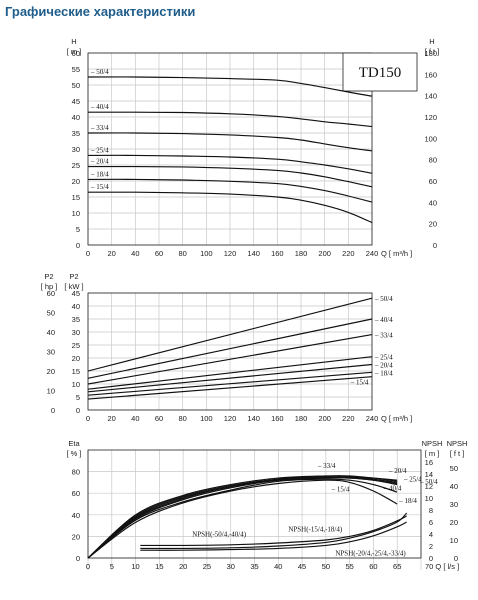  Describe the element at coordinates (429, 486) in the screenshot. I see `npsh-m-tick-label: 12` at that location.